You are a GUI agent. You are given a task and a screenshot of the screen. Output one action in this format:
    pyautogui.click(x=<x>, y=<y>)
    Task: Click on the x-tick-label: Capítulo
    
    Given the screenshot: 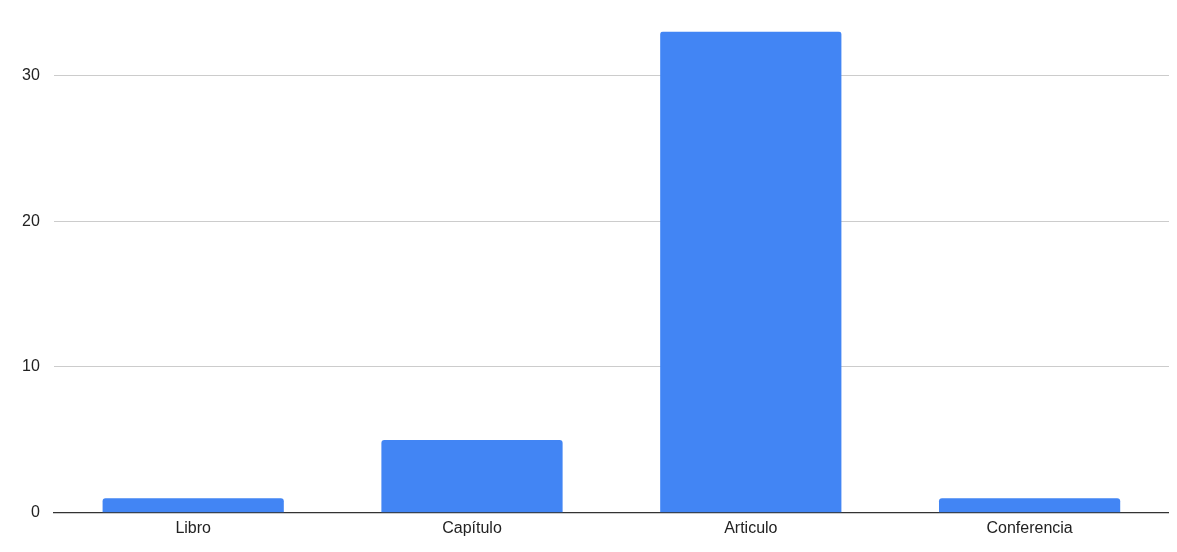 What is the action you would take?
    pyautogui.click(x=472, y=527)
    